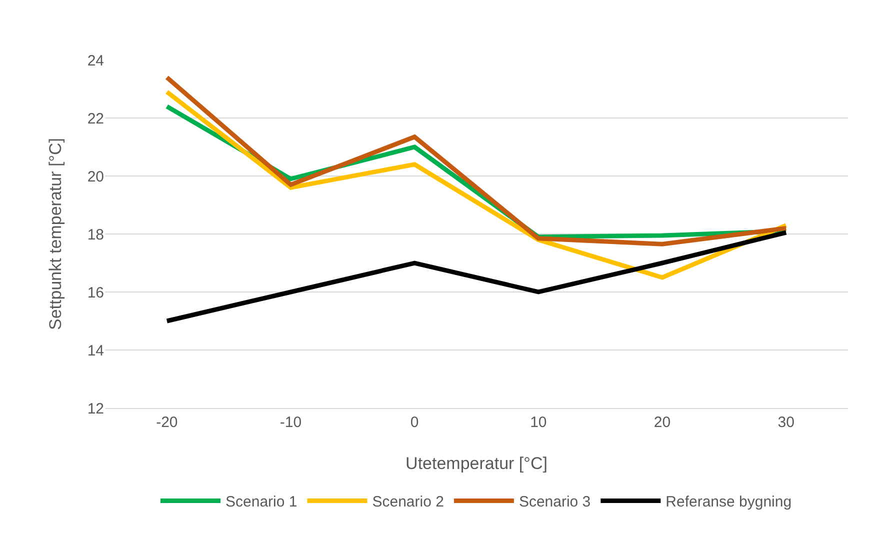 The width and height of the screenshot is (878, 533). What do you see at coordinates (729, 502) in the screenshot?
I see `legend-label: Referanse bygning` at bounding box center [729, 502].